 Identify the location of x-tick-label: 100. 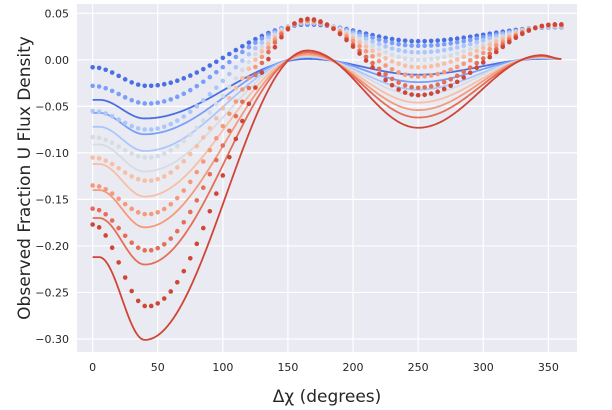
(222, 367).